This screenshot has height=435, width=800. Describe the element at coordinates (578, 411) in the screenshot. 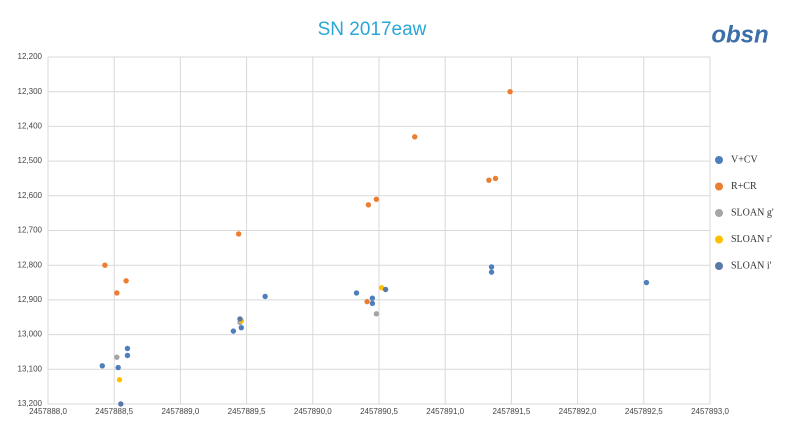

I see `x-tick-label: 2457892,0` at that location.